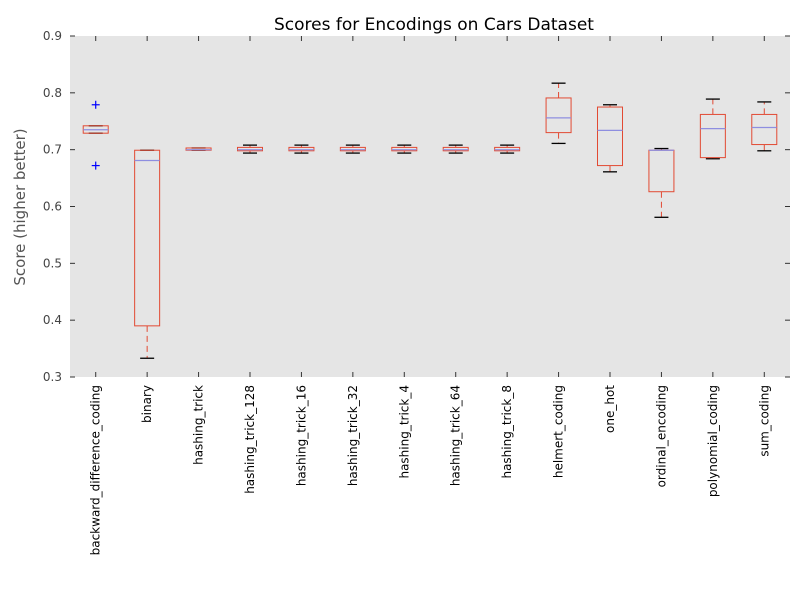 This screenshot has height=600, width=800. I want to click on x-tick-label: binary, so click(147, 404).